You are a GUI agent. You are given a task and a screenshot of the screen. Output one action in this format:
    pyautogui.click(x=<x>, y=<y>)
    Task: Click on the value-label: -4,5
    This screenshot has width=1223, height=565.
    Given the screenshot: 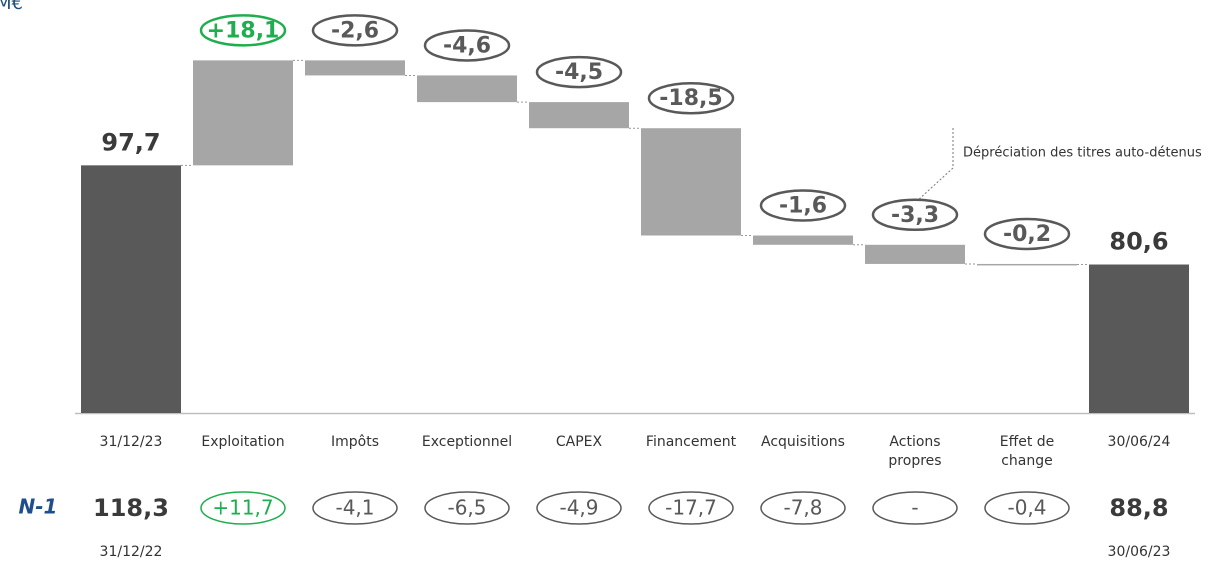 What is the action you would take?
    pyautogui.click(x=579, y=72)
    